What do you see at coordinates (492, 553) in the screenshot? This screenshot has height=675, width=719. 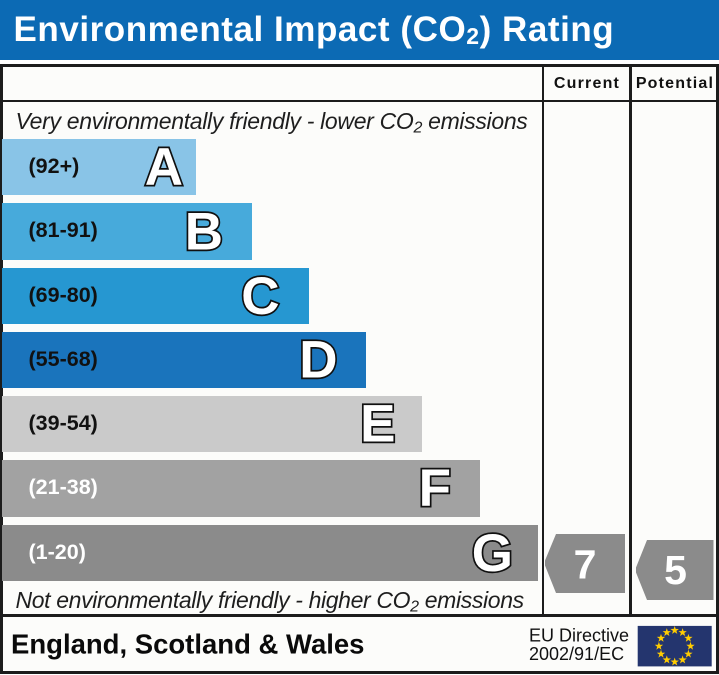 I see `svg-text: G` at bounding box center [492, 553].